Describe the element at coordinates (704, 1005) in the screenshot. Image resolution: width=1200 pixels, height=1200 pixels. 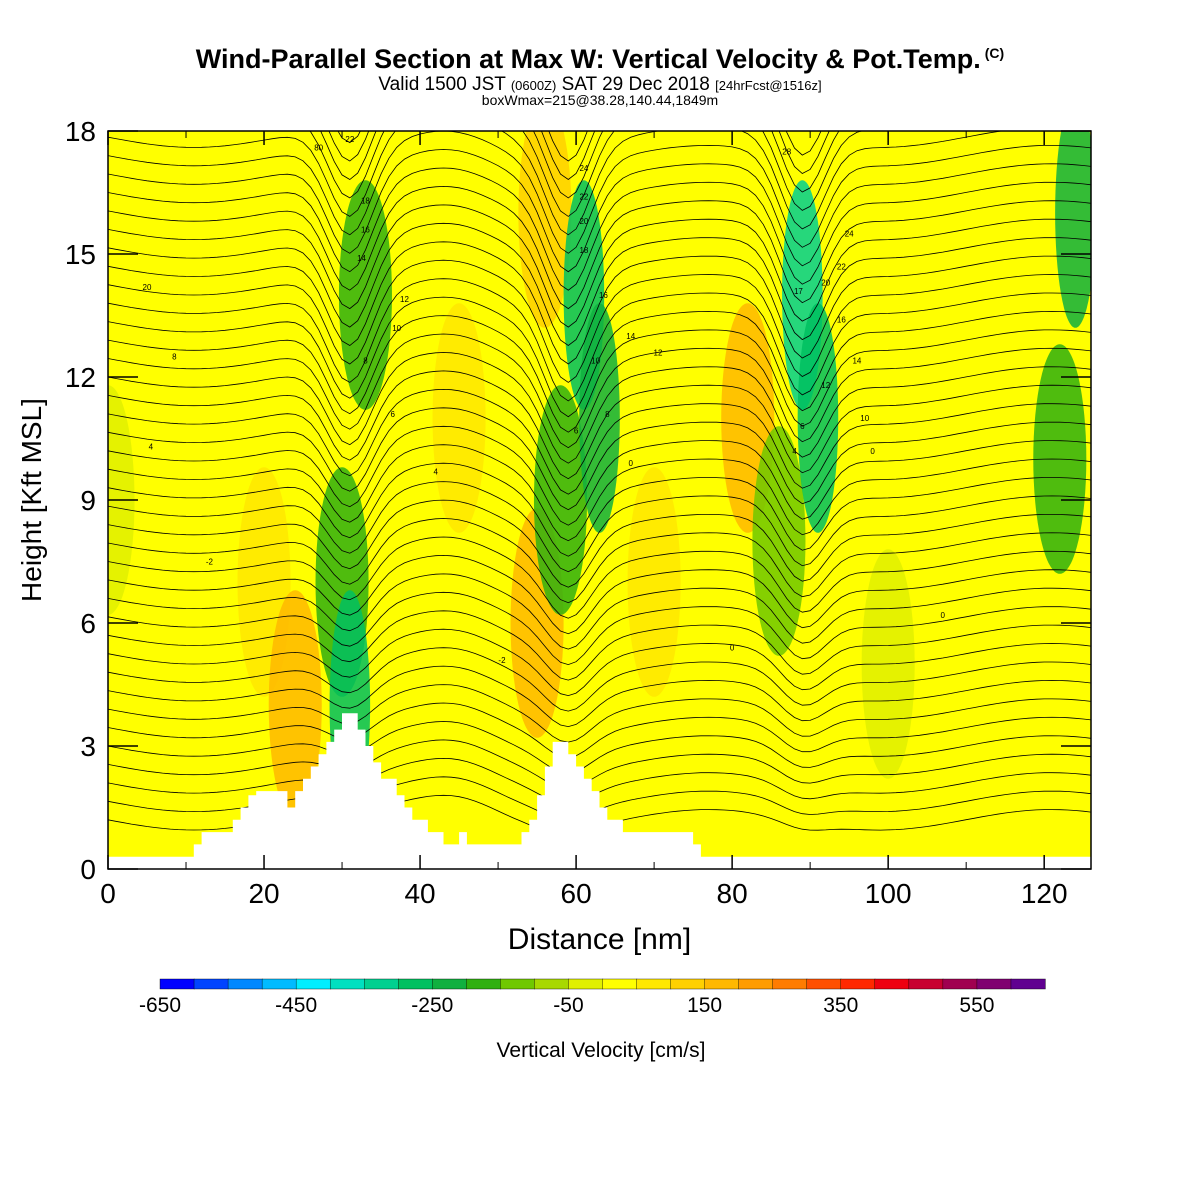
I see `colorbar-tick-label: 150` at that location.